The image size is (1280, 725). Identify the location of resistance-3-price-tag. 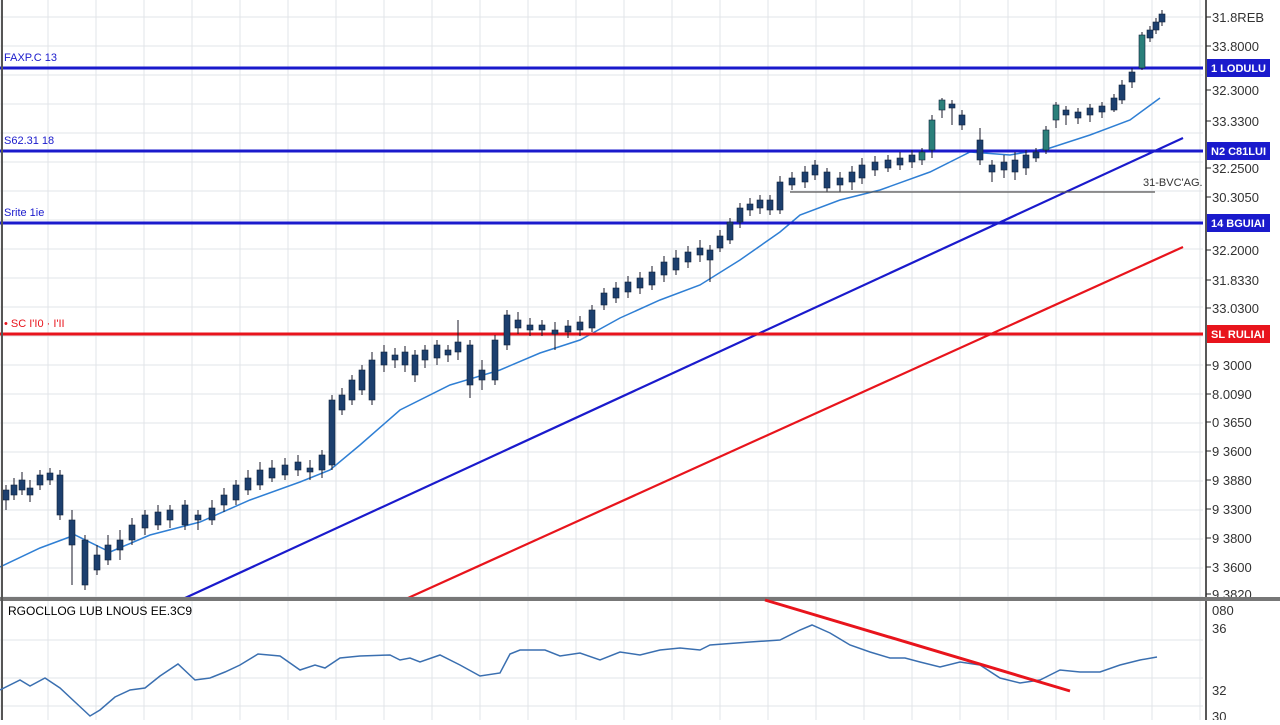
(1238, 68).